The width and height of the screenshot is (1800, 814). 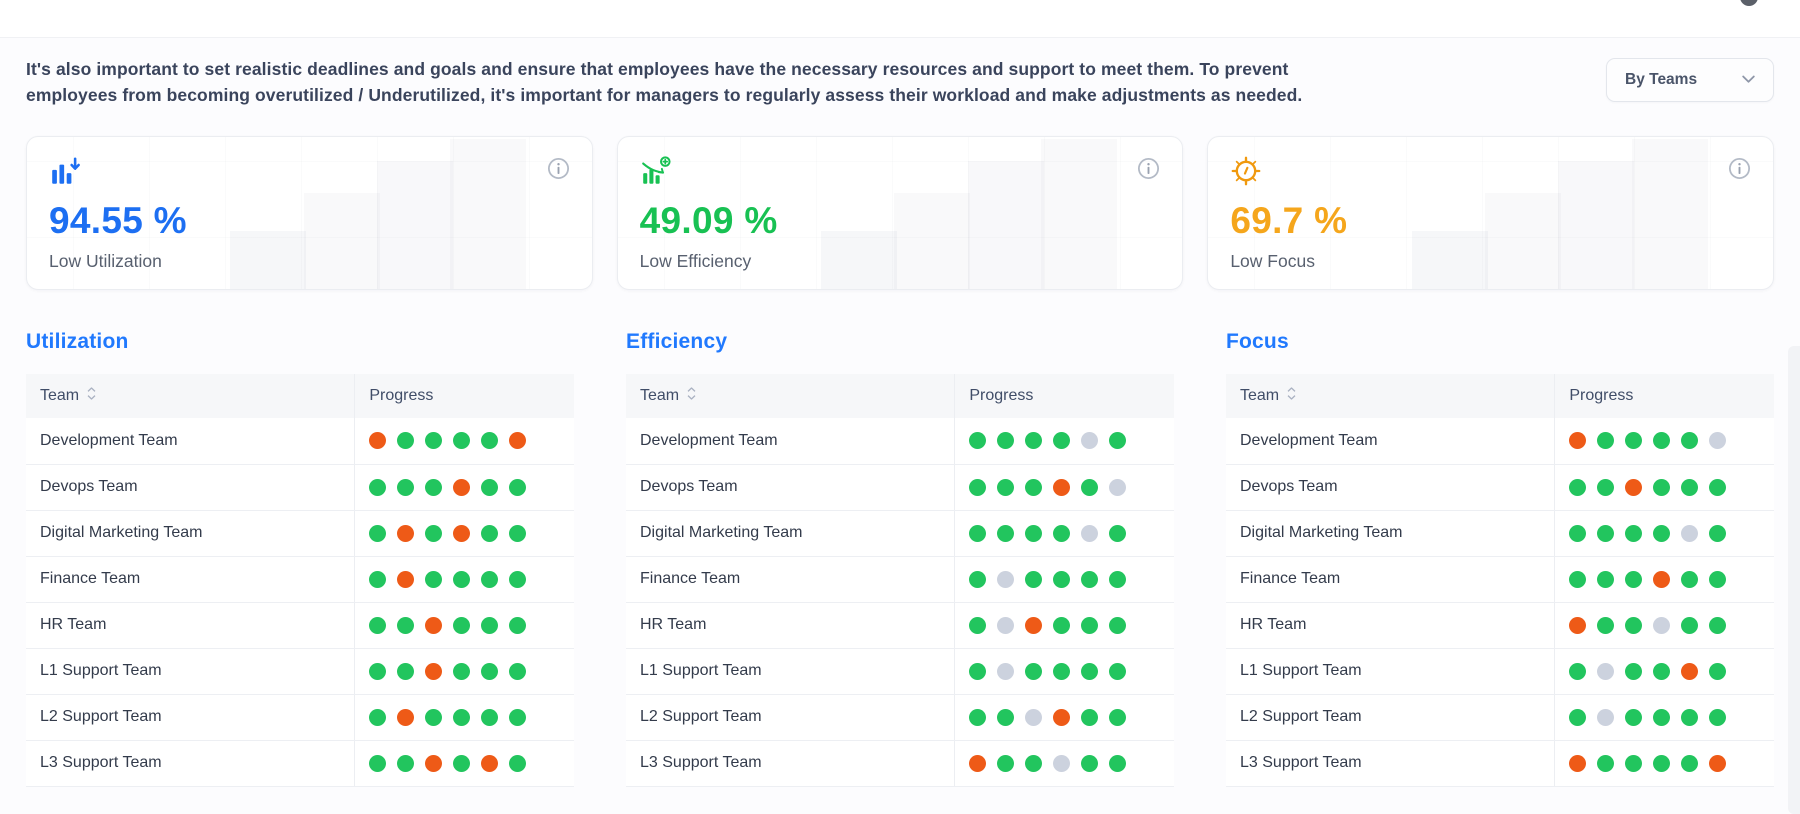 What do you see at coordinates (708, 220) in the screenshot?
I see `kpi-value: 49.09 %` at bounding box center [708, 220].